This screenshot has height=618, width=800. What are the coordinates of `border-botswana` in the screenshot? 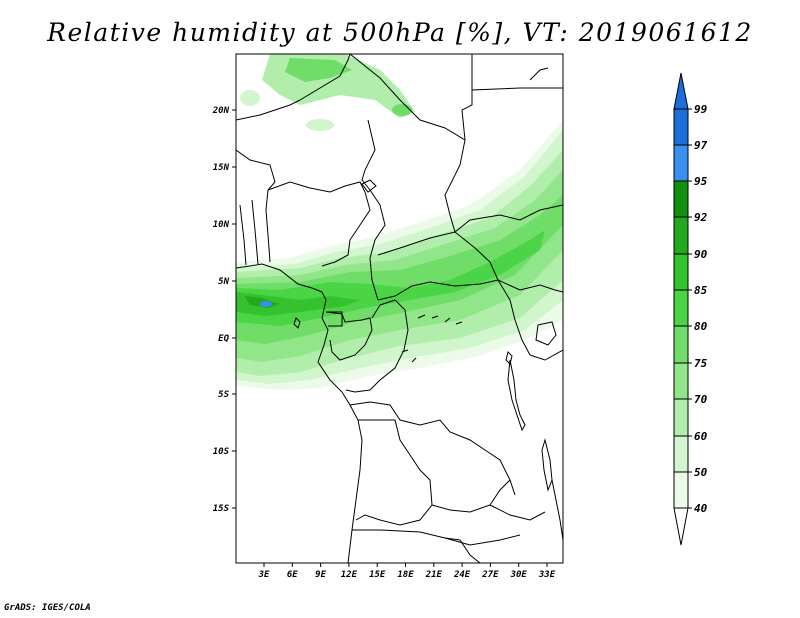 It's located at (482, 540).